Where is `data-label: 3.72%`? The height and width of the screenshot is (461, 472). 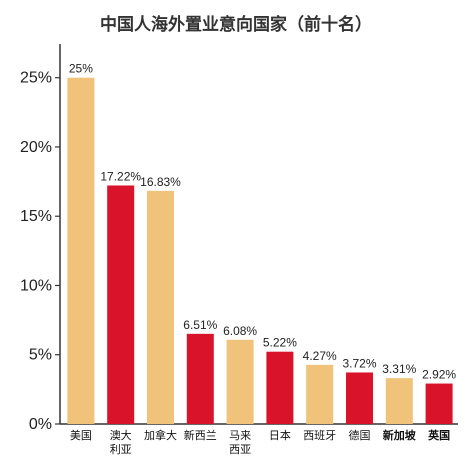
data-label: 3.72% is located at coordinates (359, 363).